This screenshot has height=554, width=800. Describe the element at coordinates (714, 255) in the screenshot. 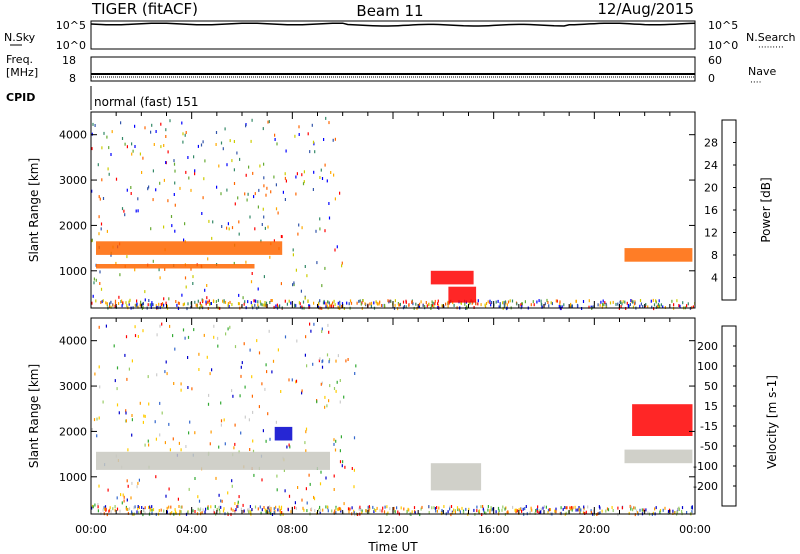

I see `colorbar-tick-label: 8` at that location.